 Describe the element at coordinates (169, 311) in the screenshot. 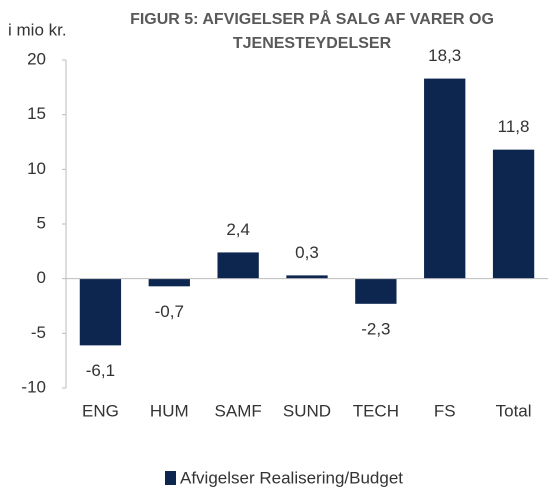

I see `data-label: -0,7` at that location.